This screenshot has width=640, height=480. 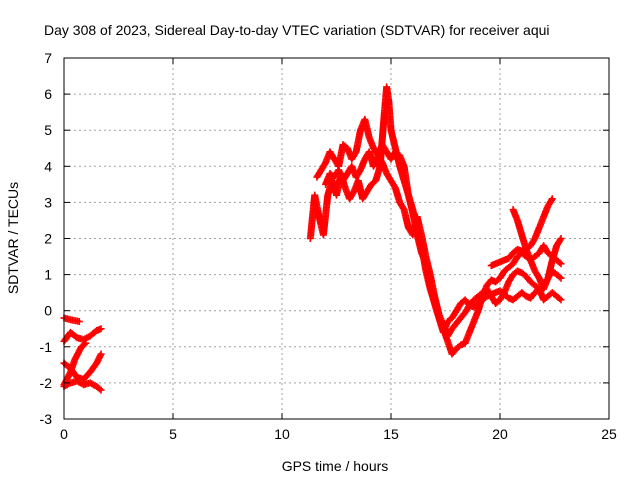 What do you see at coordinates (46, 383) in the screenshot?
I see `y-tick-label: -2` at bounding box center [46, 383].